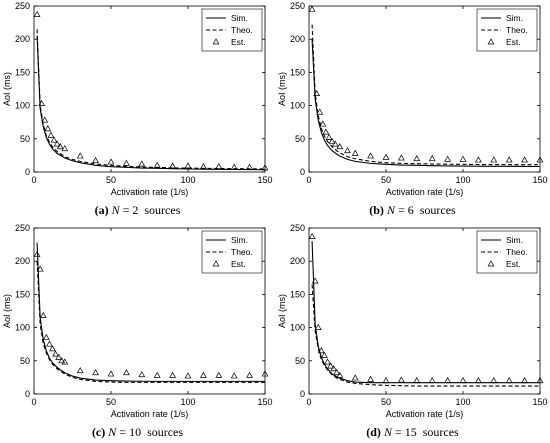  I want to click on caption-b: (b) N = 6 sources, so click(412, 210).